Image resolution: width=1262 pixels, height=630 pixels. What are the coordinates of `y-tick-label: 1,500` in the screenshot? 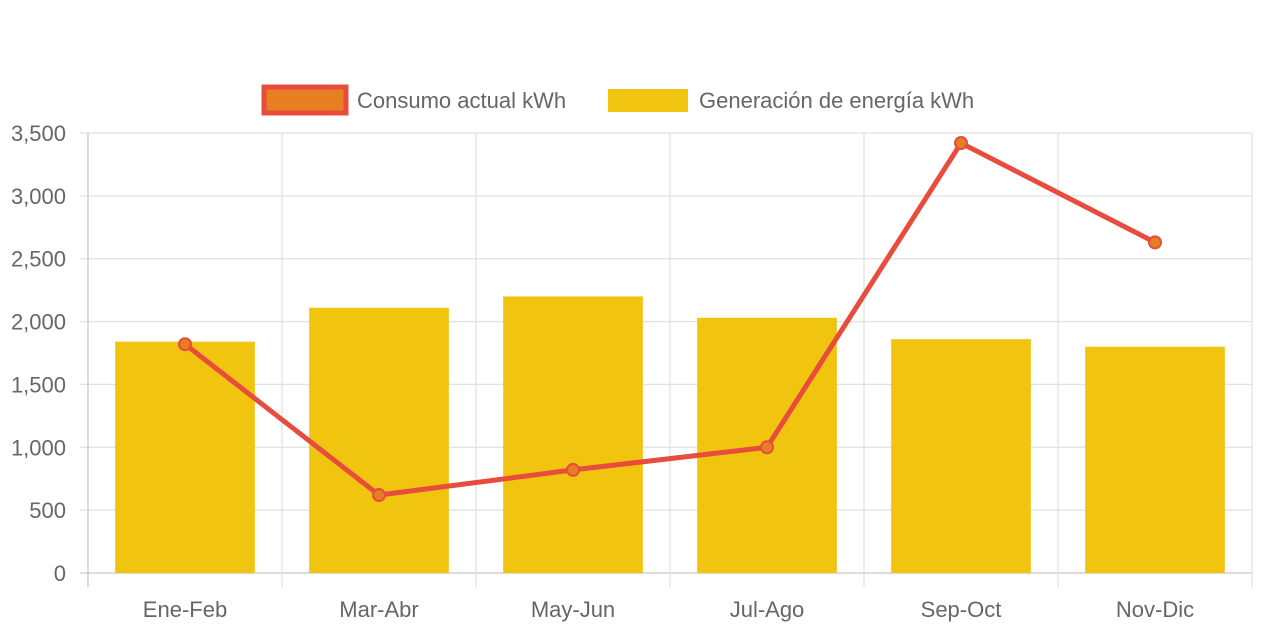 It's located at (38, 384).